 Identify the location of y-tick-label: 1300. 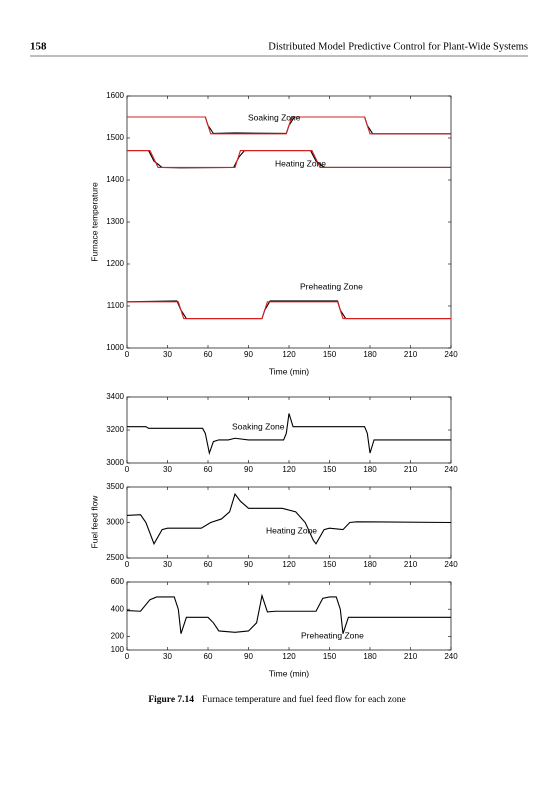
(115, 221).